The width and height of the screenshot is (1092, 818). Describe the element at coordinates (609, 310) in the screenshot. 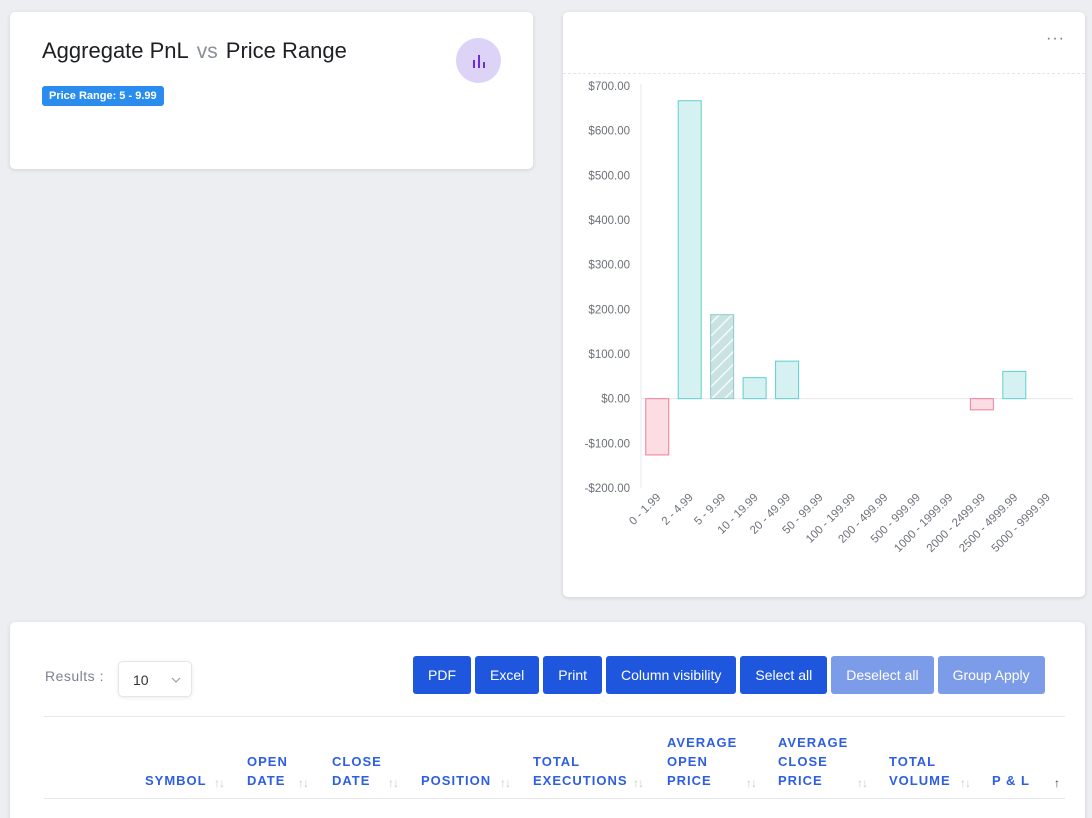

I see `y-tick-label: $200.00` at that location.